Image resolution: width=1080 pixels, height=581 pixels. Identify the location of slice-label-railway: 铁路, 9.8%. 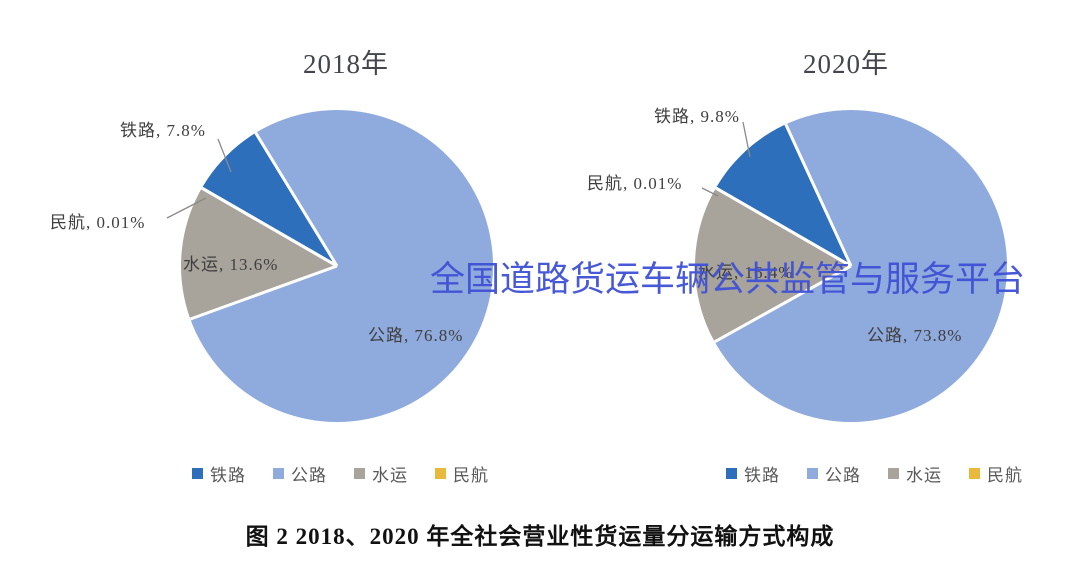
(697, 116).